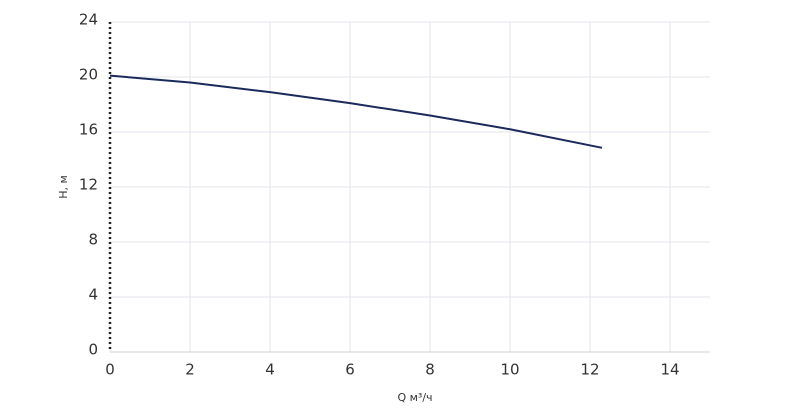 The width and height of the screenshot is (800, 408). Describe the element at coordinates (414, 397) in the screenshot. I see `x-axis-title: Q м³/ч` at that location.